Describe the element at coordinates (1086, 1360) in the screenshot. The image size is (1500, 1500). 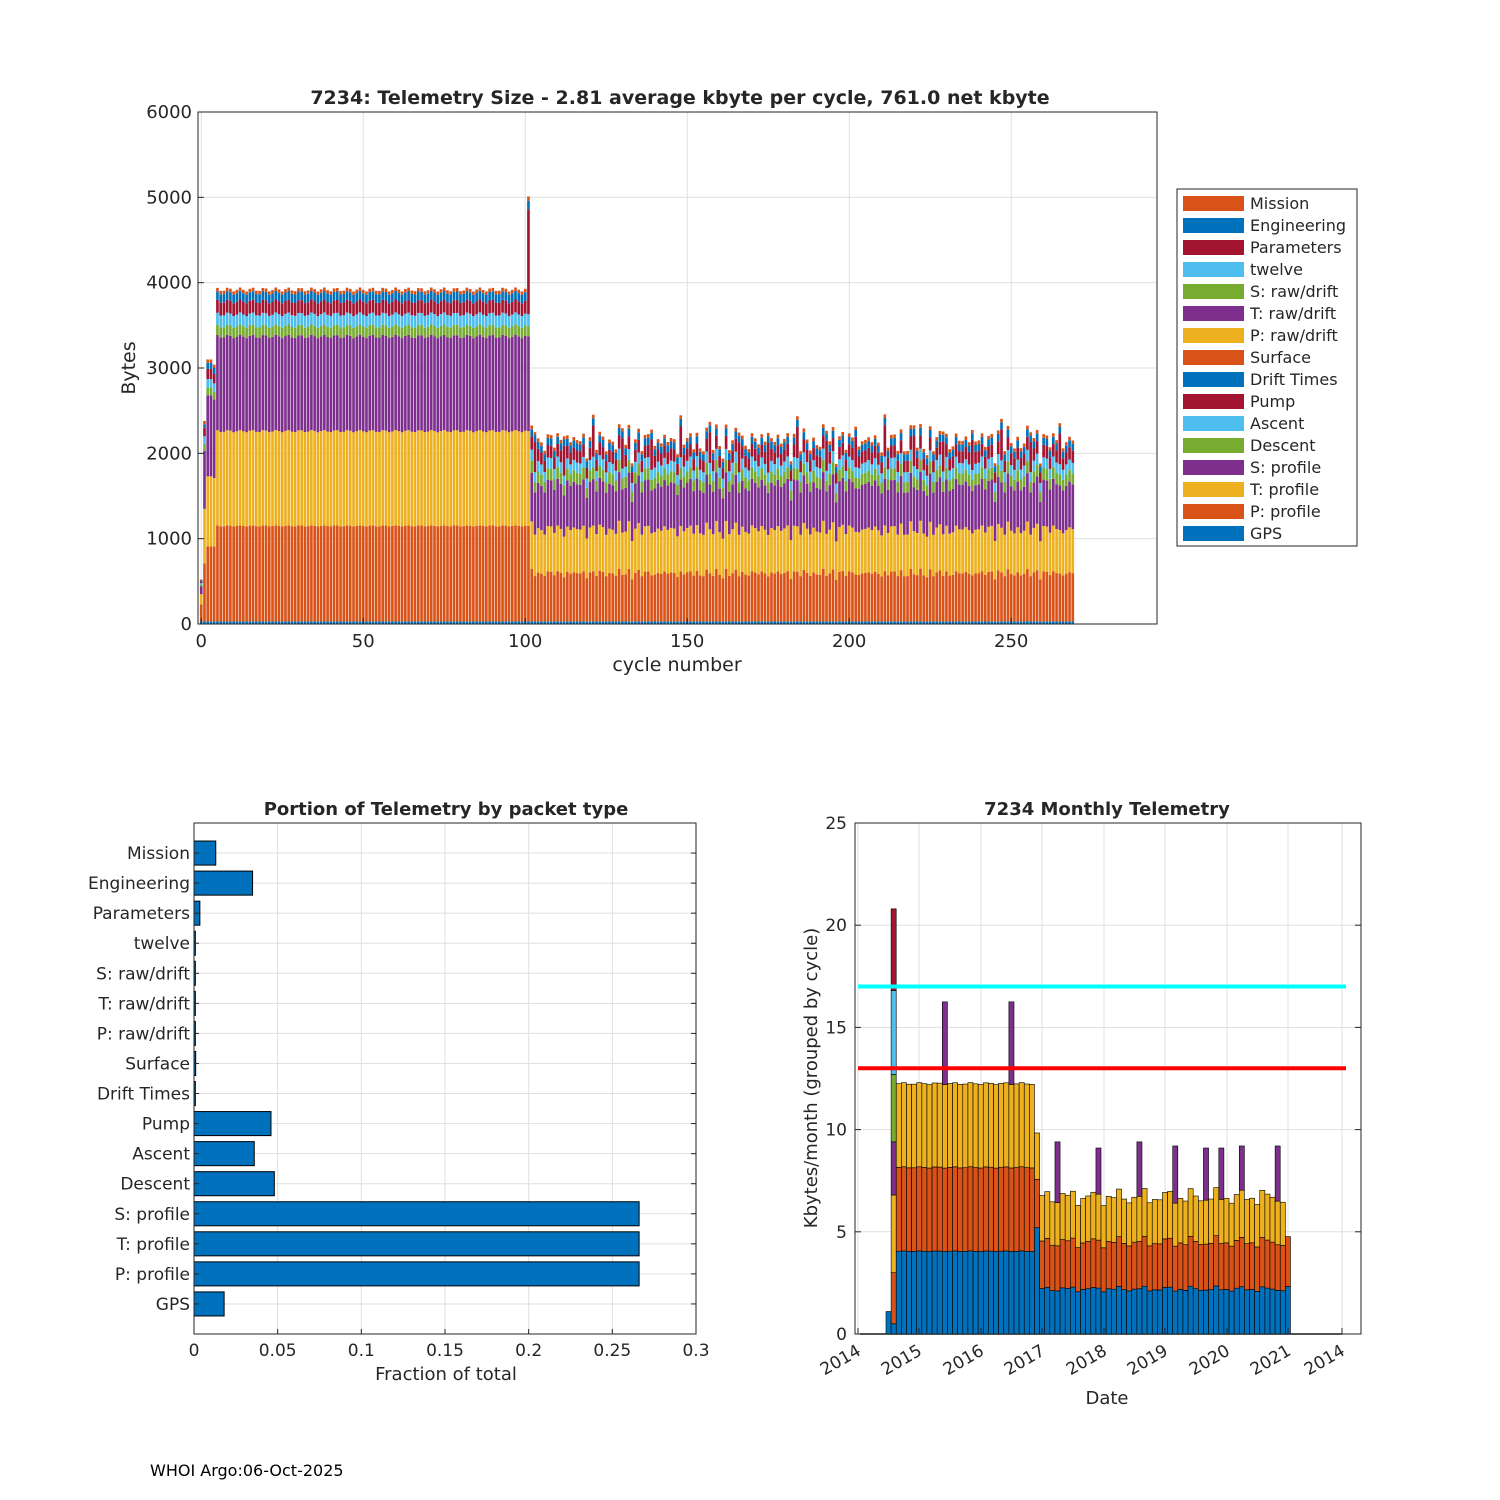
I see `br-x-tick-label: 2018` at that location.